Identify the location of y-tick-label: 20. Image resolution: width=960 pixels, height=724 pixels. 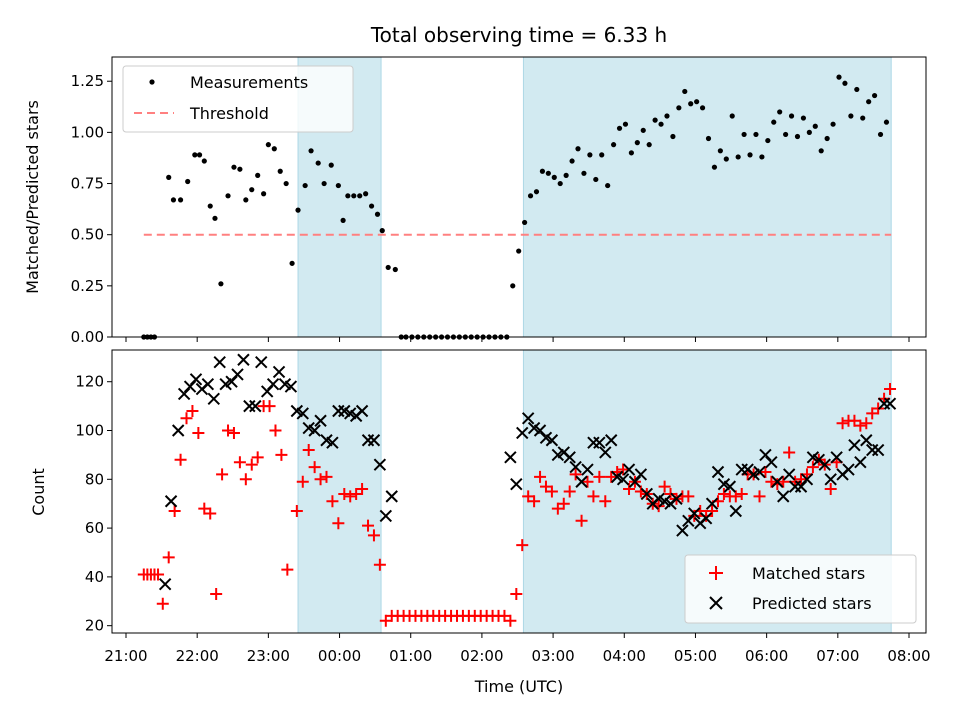
(94, 626).